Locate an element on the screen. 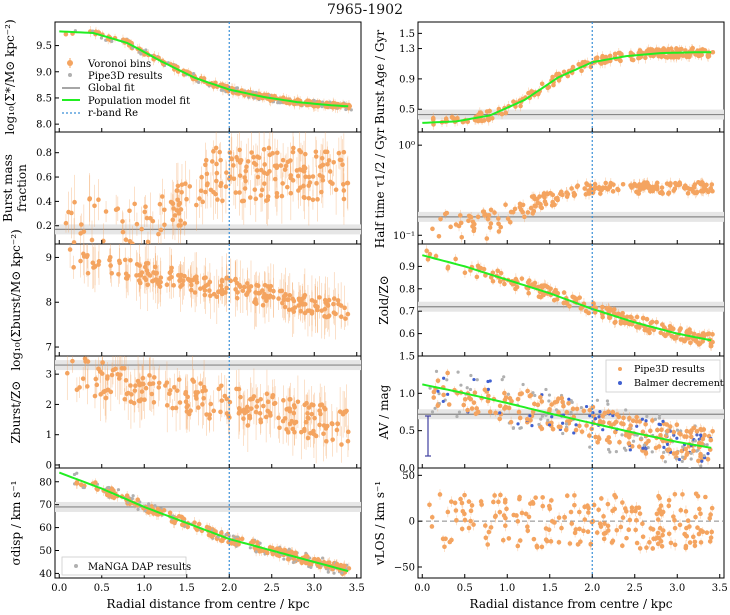 Image resolution: width=730 pixels, height=615 pixels. ytick-label: 1.5 is located at coordinates (407, 357).